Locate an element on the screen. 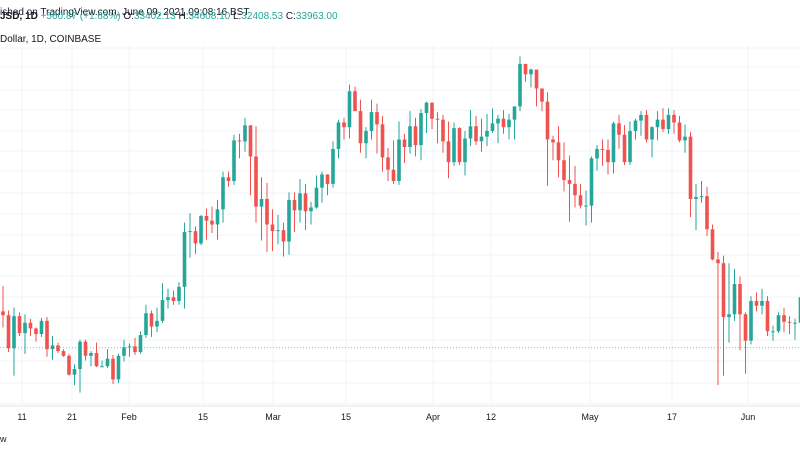 The height and width of the screenshot is (450, 800). x-tick-label: 11 is located at coordinates (21, 417).